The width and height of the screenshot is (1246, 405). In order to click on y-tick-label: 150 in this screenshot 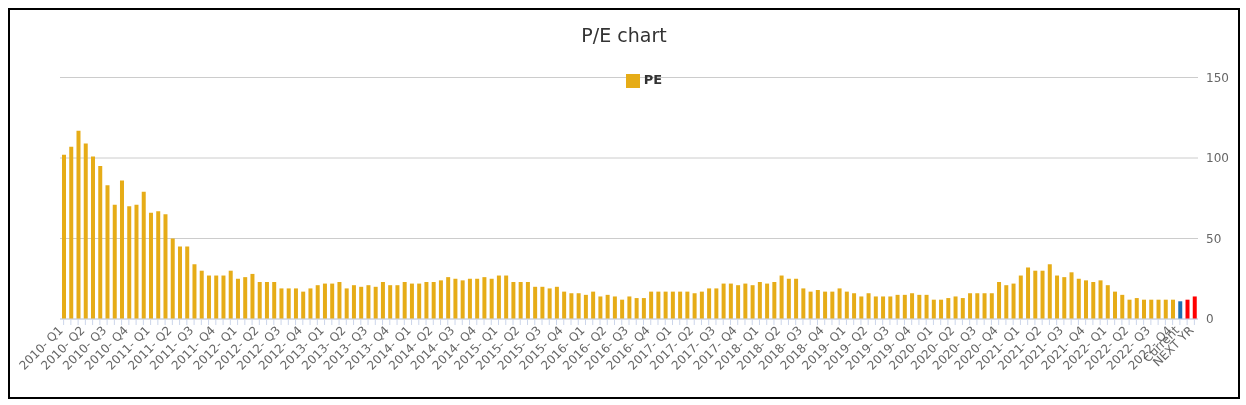, I will do `click(1217, 77)`.